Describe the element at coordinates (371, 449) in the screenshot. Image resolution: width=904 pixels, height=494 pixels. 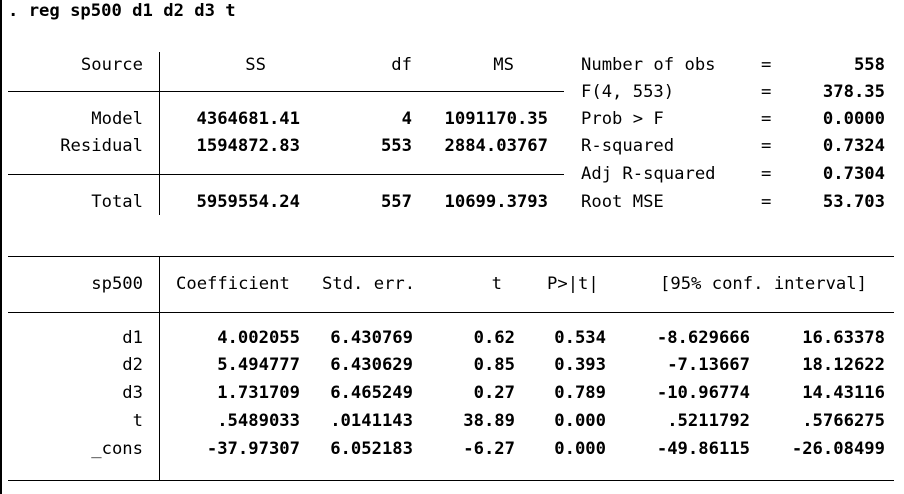
I see `coef-stderr: 6.052183` at that location.